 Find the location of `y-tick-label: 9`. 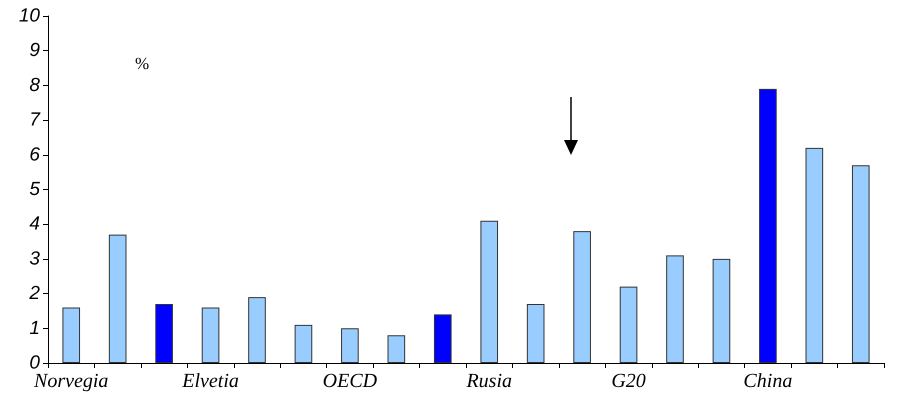

y-tick-label: 9 is located at coordinates (34, 51).